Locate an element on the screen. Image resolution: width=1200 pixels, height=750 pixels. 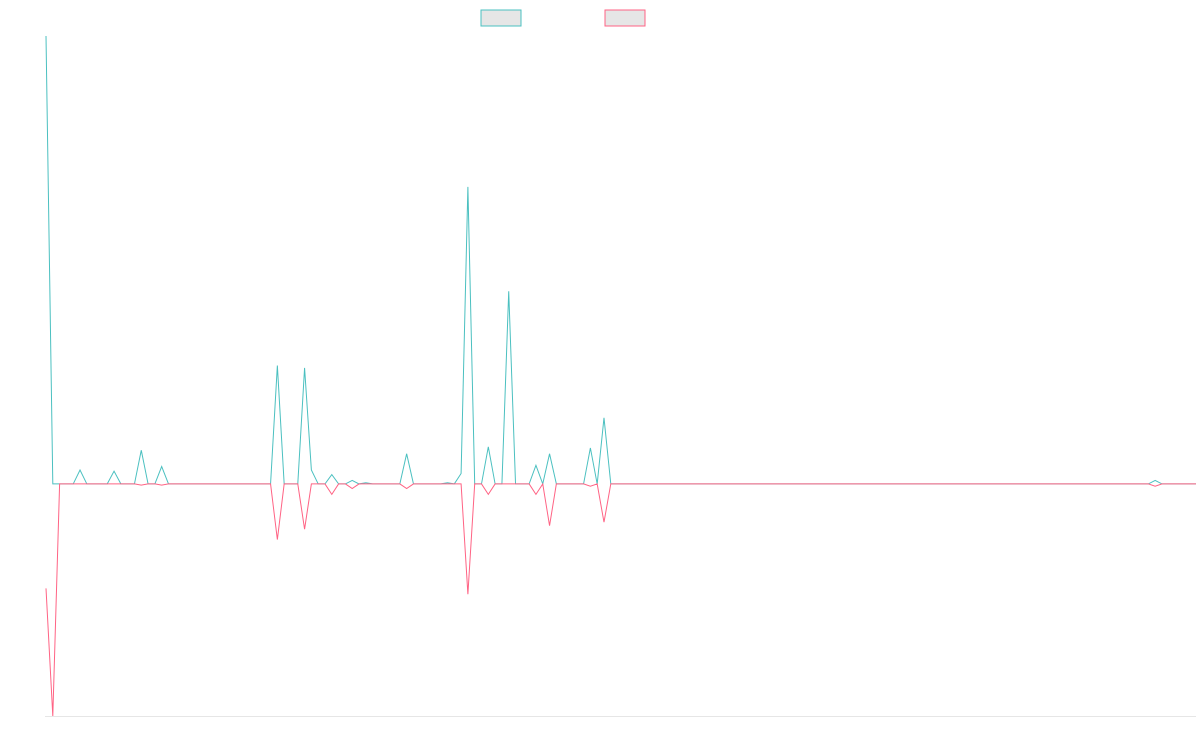
legend-item-series-b is located at coordinates (625, 18).